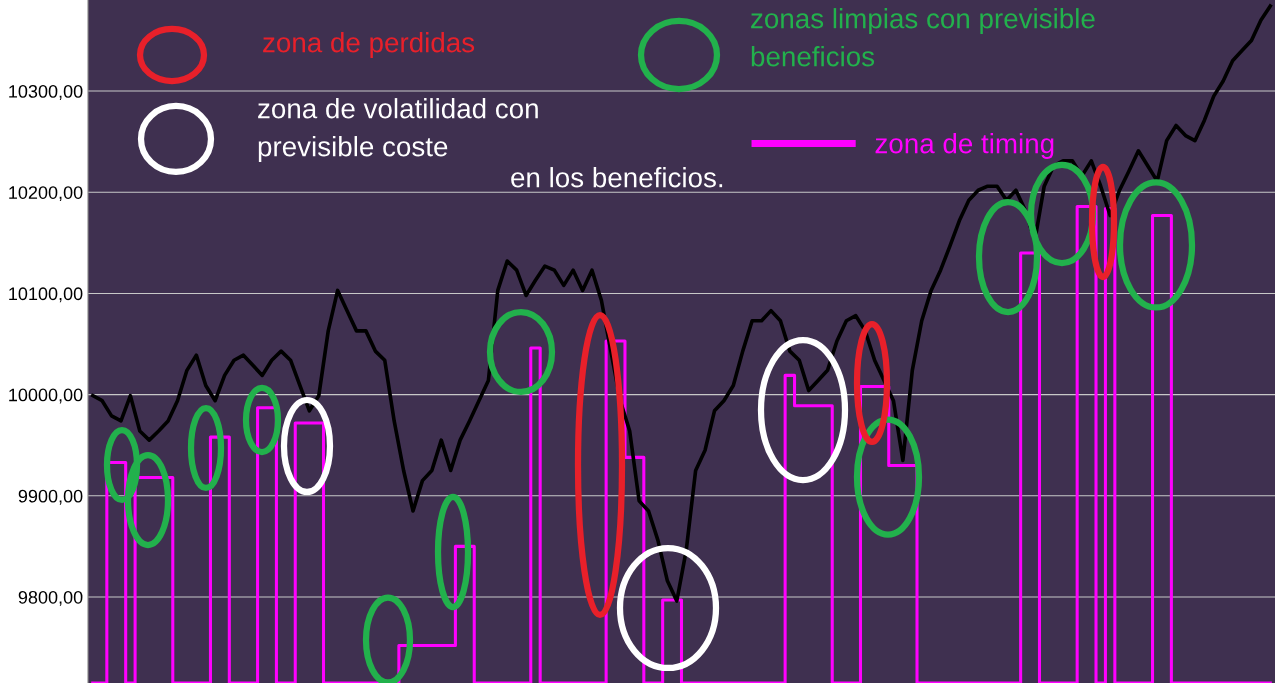 The width and height of the screenshot is (1275, 683). I want to click on y-tick-label: 10000,00, so click(46, 396).